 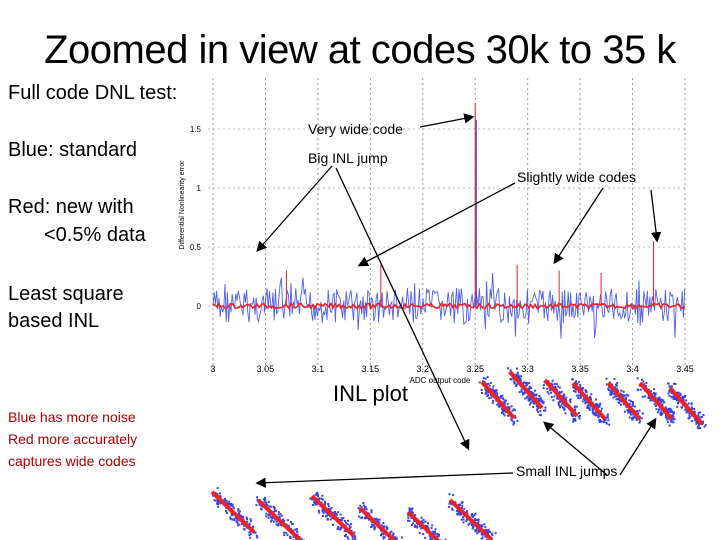 I want to click on annotation-arrow, so click(x=447, y=120).